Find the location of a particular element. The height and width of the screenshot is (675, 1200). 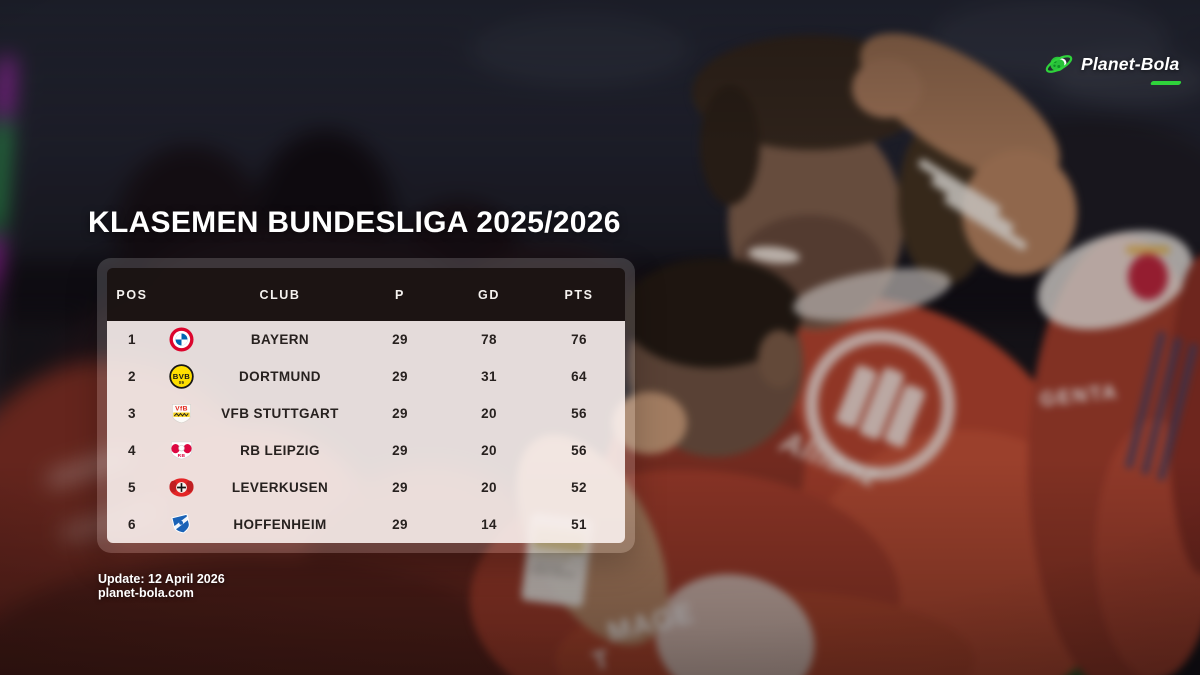

header-gd: GD is located at coordinates (489, 294).